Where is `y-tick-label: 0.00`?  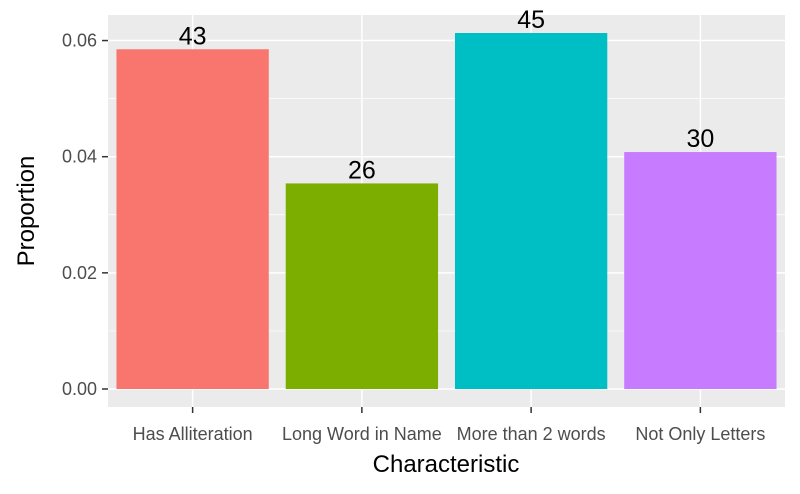
y-tick-label: 0.00 is located at coordinates (79, 389).